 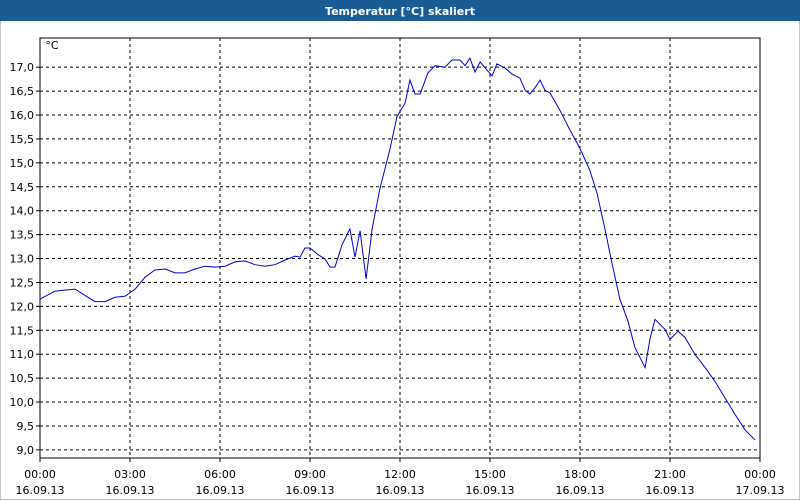 I want to click on y-tick-label: 15,5, so click(x=22, y=139).